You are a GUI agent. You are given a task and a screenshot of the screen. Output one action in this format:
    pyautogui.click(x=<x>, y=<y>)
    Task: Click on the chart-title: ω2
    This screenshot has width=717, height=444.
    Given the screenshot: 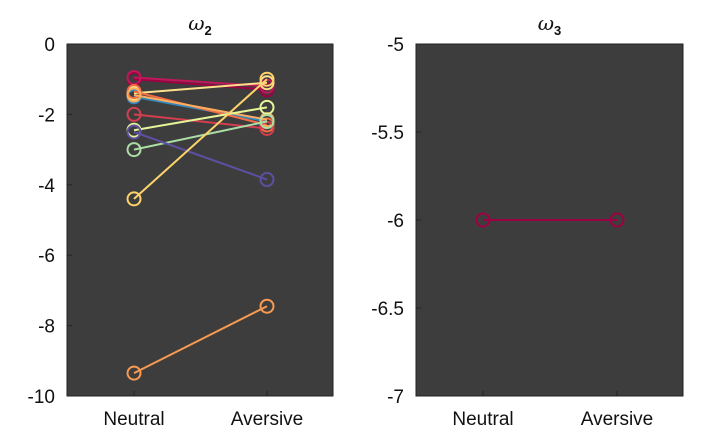 What is the action you would take?
    pyautogui.click(x=200, y=24)
    